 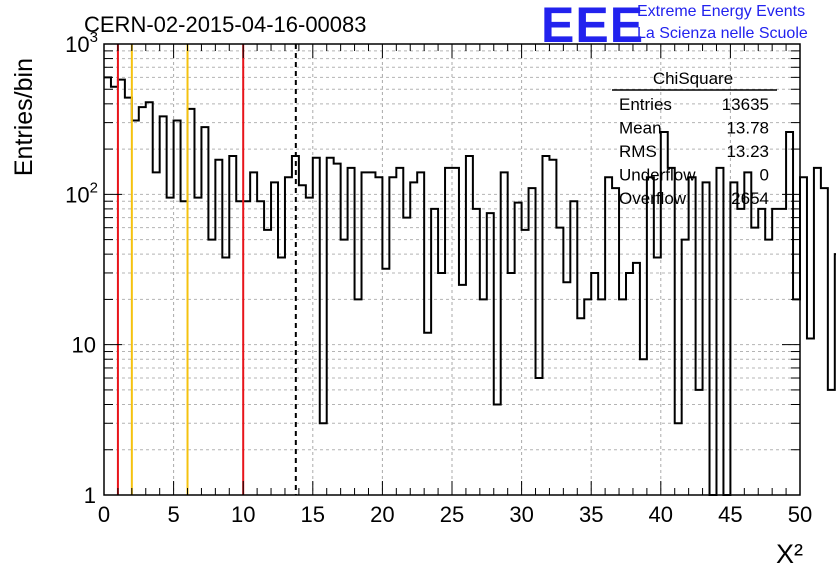 What do you see at coordinates (84, 345) in the screenshot?
I see `y-tick-label: 10` at bounding box center [84, 345].